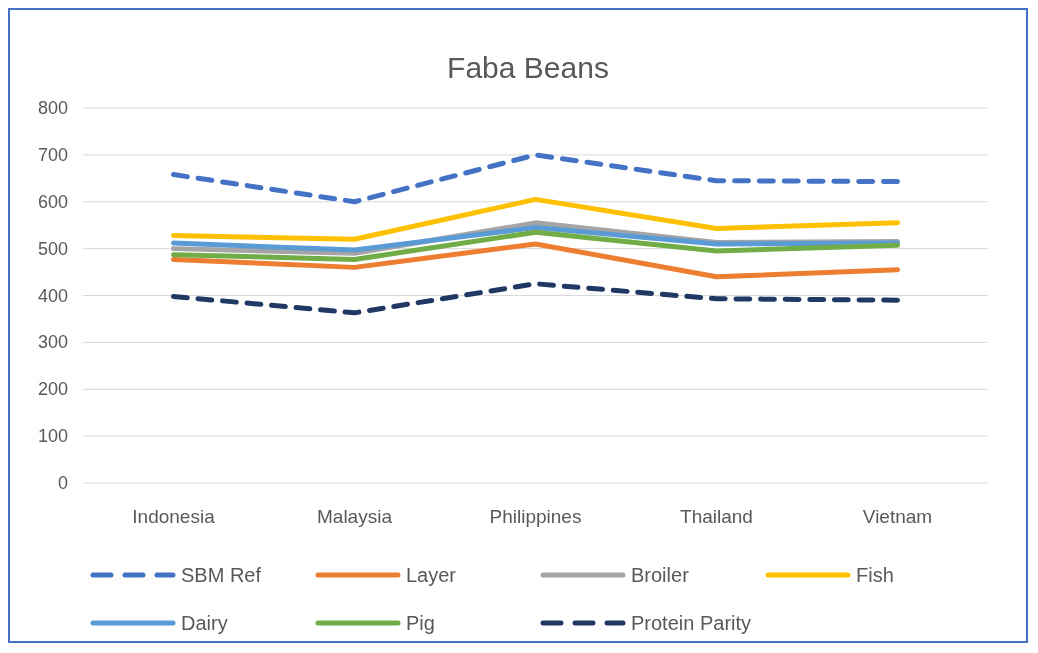 Image resolution: width=1038 pixels, height=653 pixels. What do you see at coordinates (62, 483) in the screenshot?
I see `y-tick-label: 0` at bounding box center [62, 483].